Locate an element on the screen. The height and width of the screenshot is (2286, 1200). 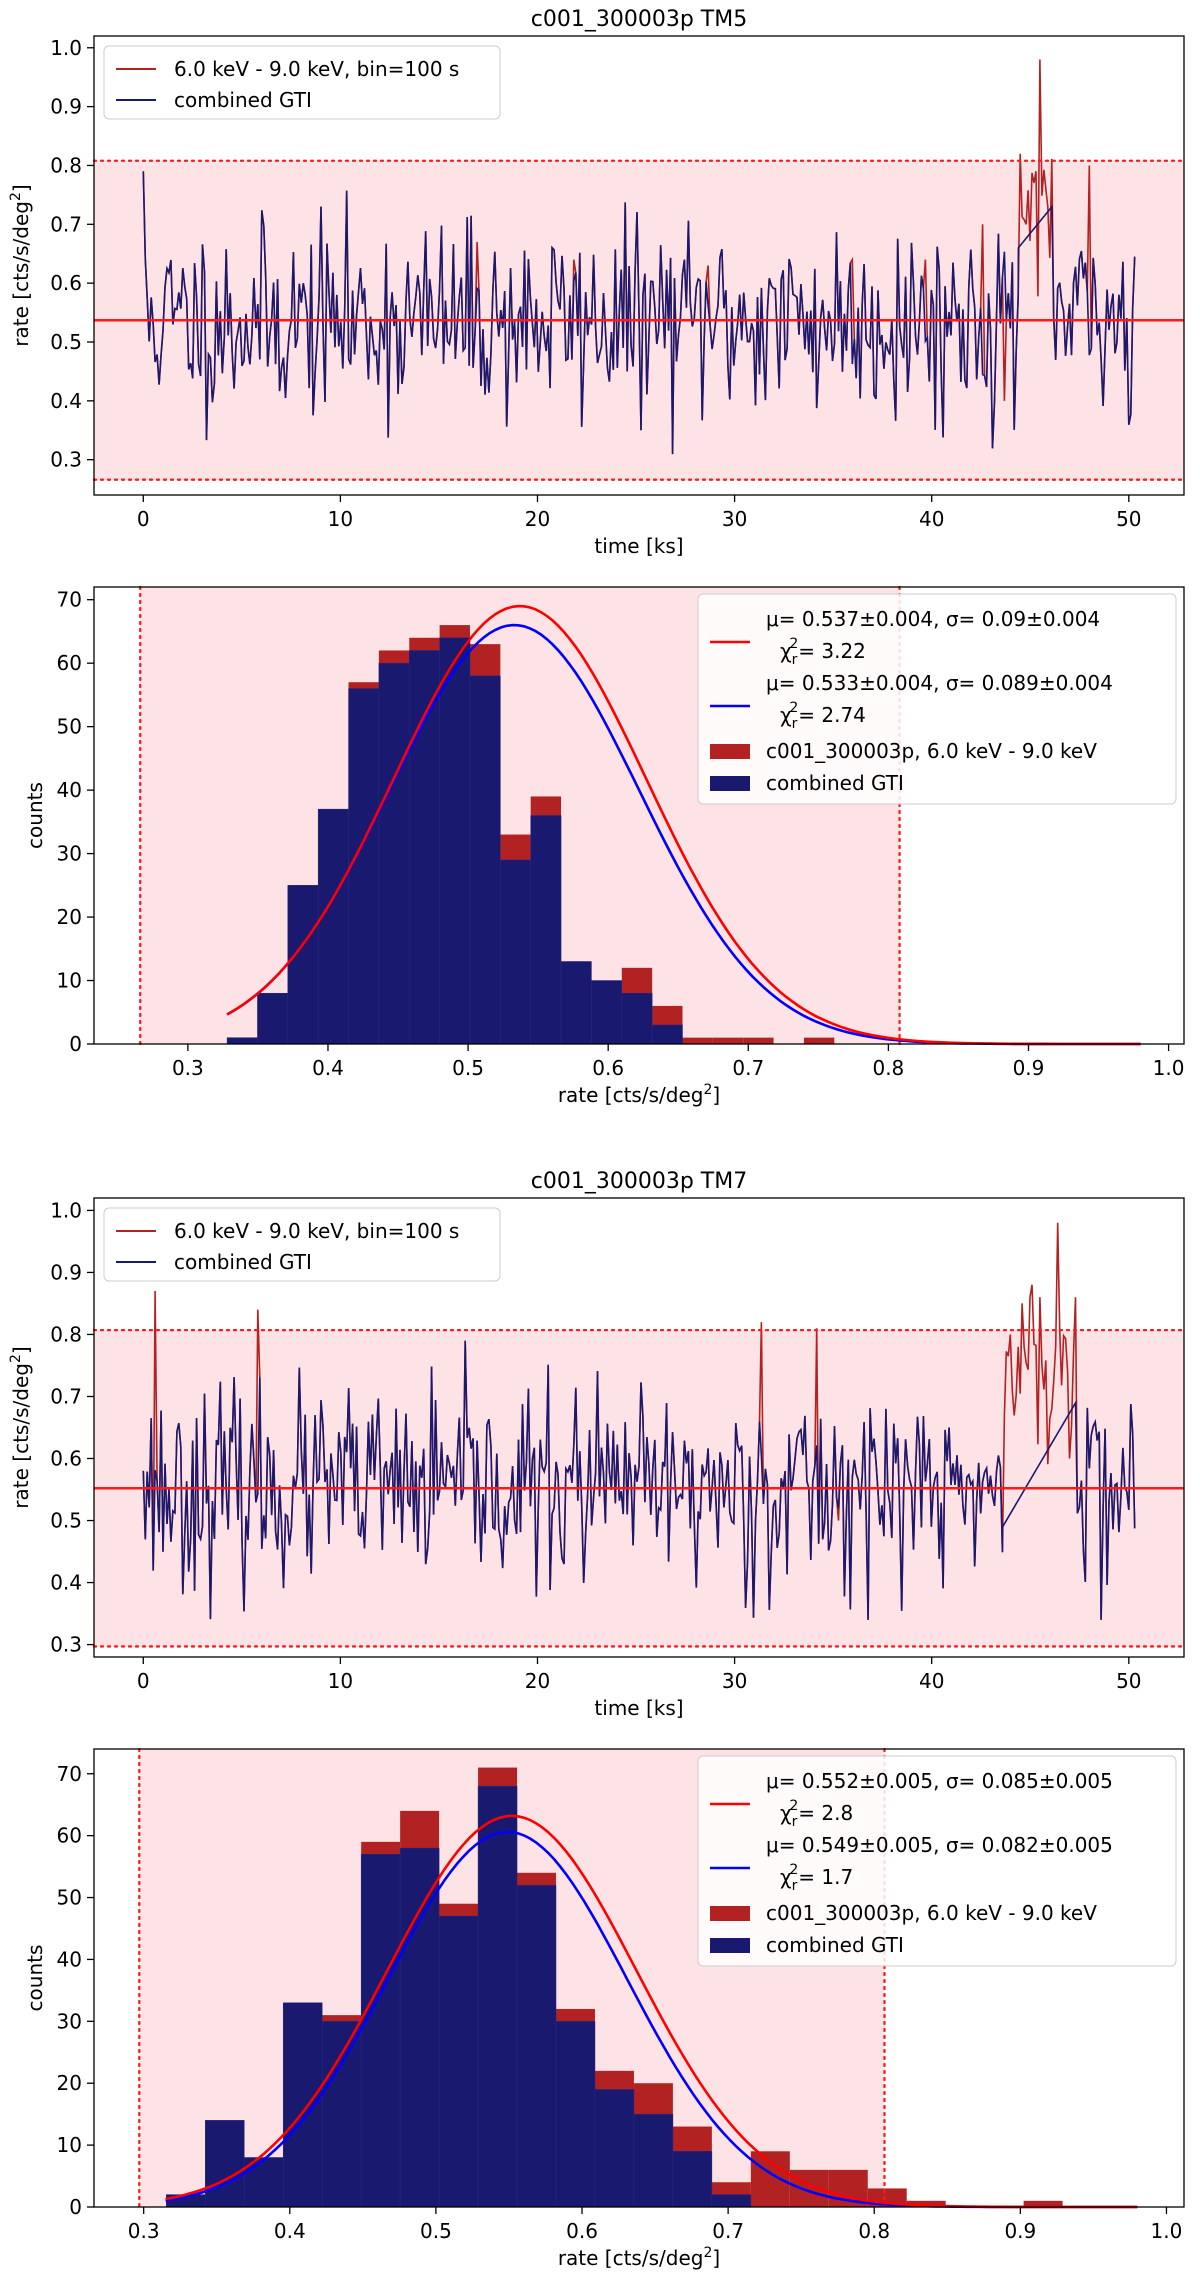
series-line-combined-gti is located at coordinates (639, 1480).